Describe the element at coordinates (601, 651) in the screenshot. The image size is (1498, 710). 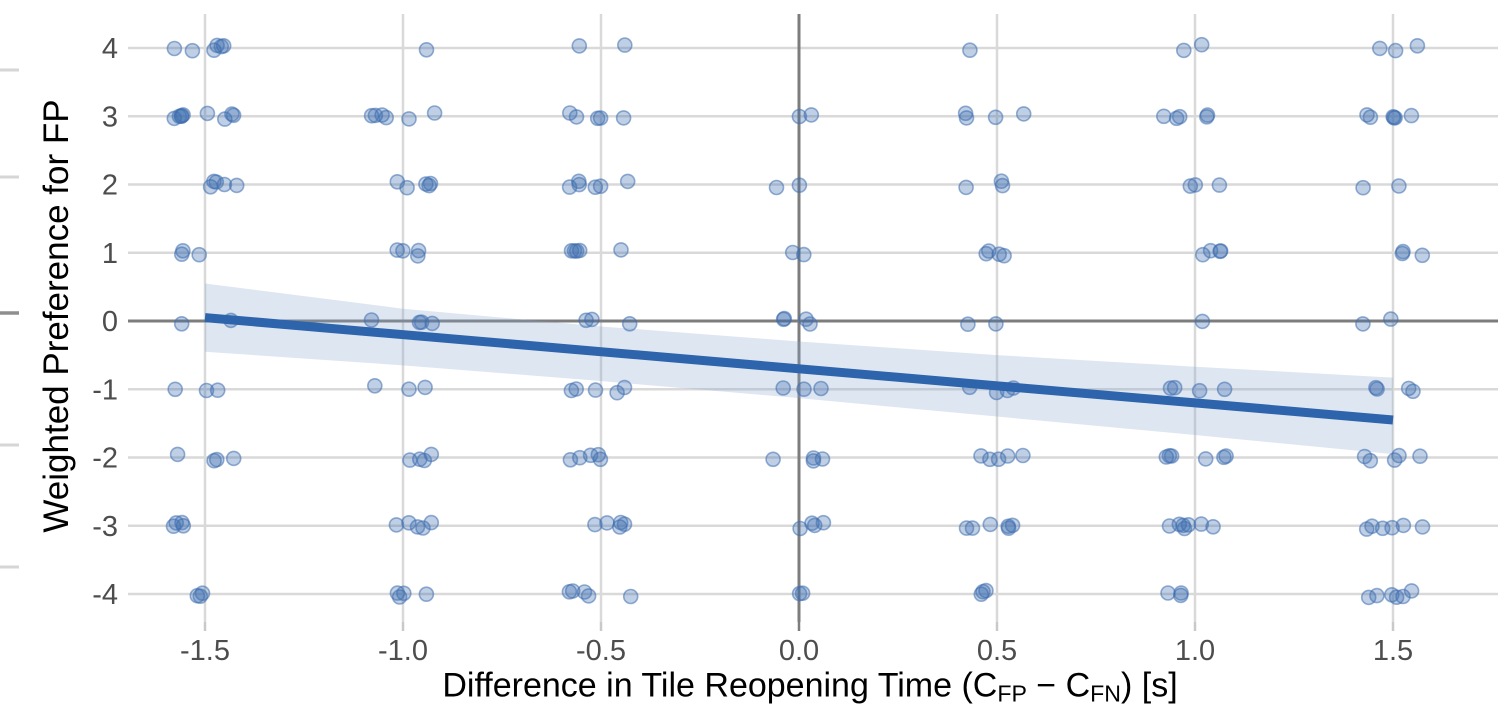
I see `x-tick-label: -0.5` at that location.